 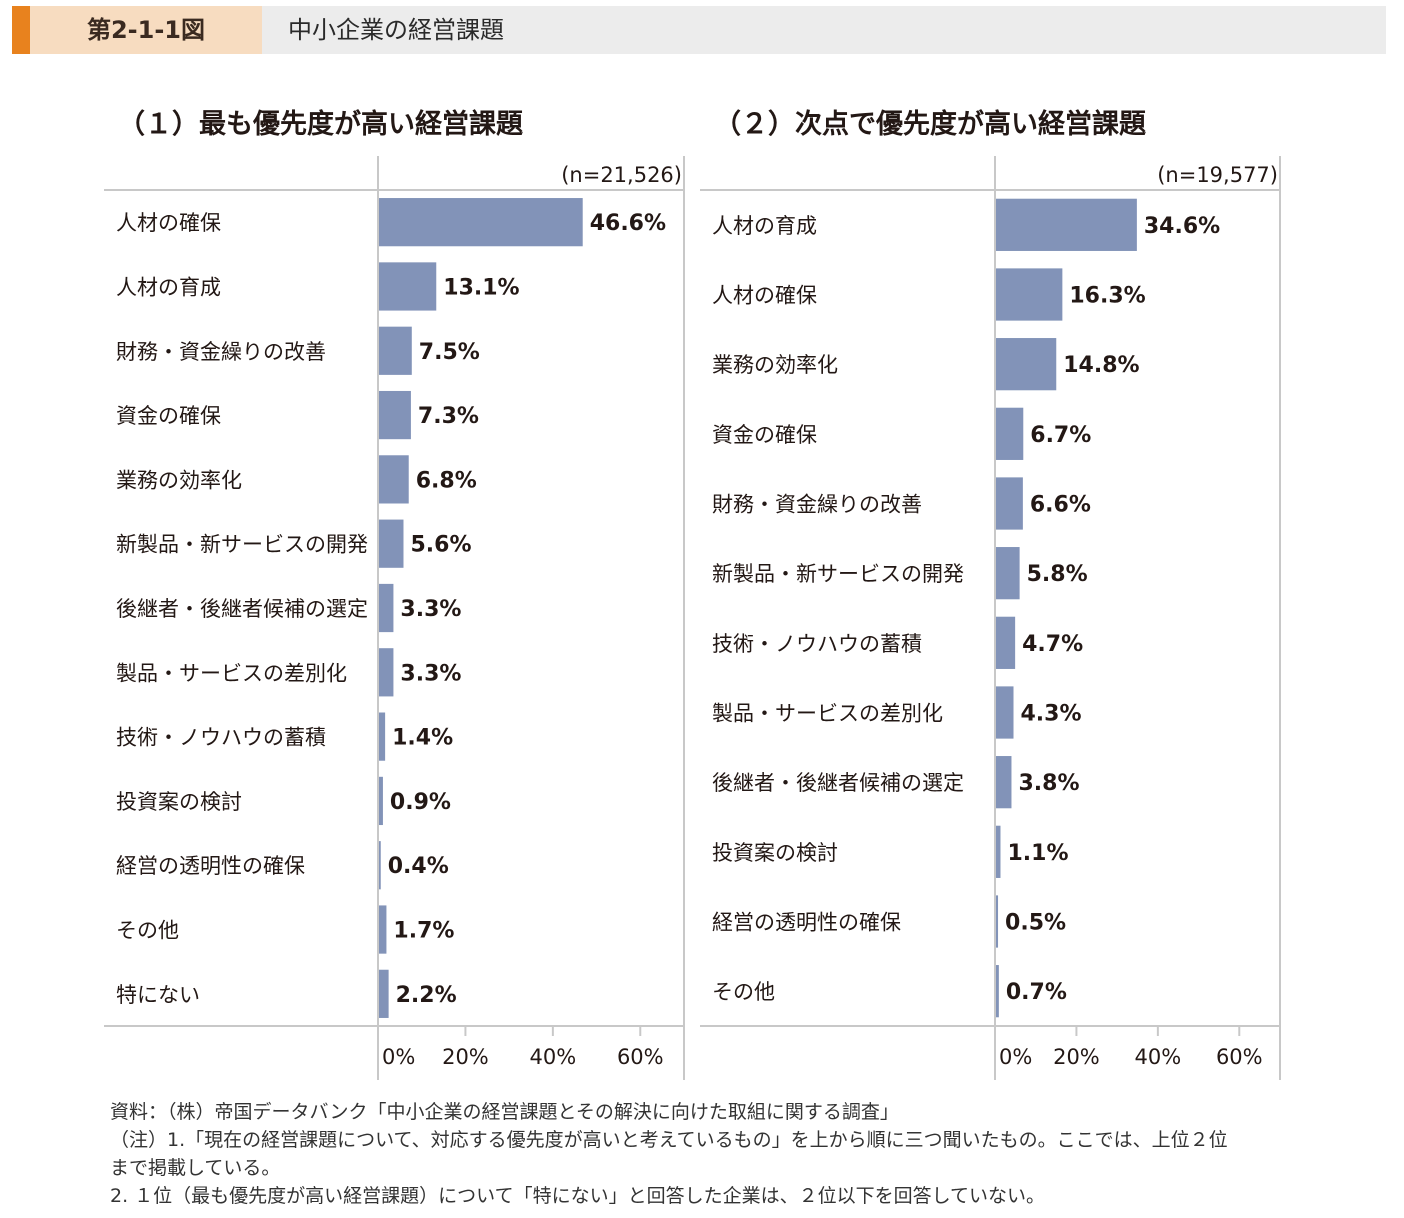 What do you see at coordinates (1076, 1057) in the screenshot?
I see `chart-2-x-tick-label: 20%` at bounding box center [1076, 1057].